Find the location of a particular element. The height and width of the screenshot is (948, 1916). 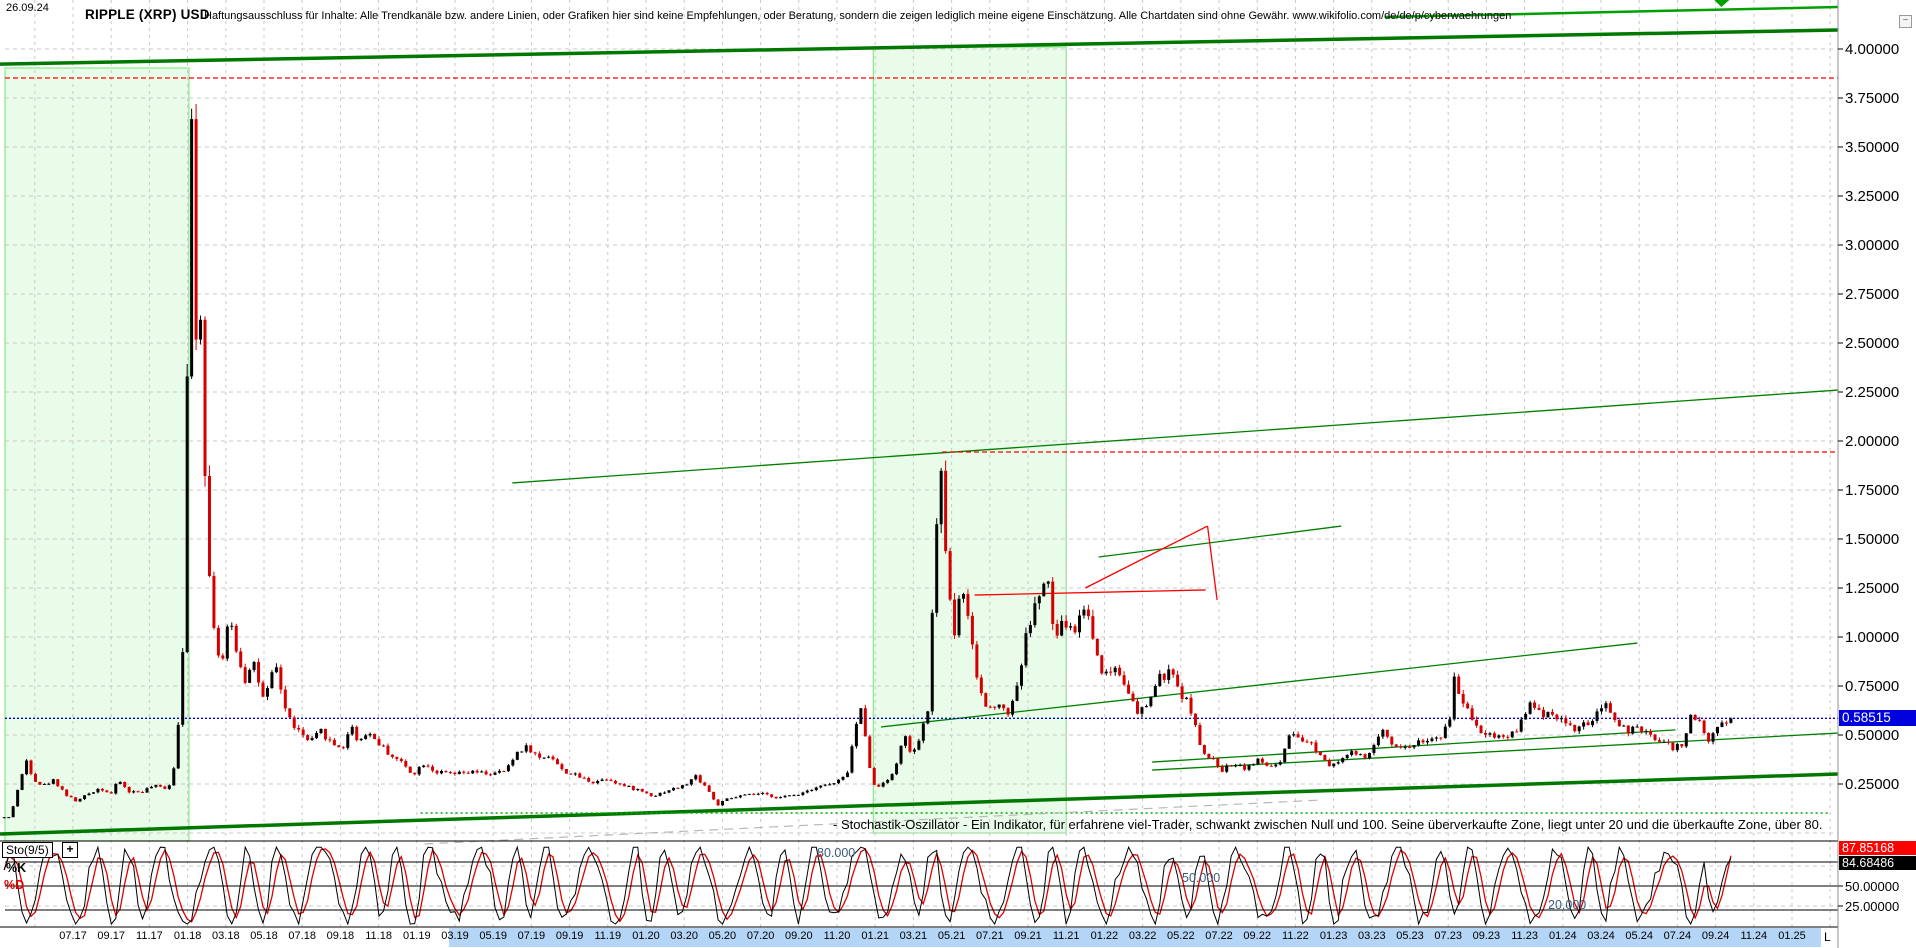

date-axis-label: 05.21 is located at coordinates (951, 936).